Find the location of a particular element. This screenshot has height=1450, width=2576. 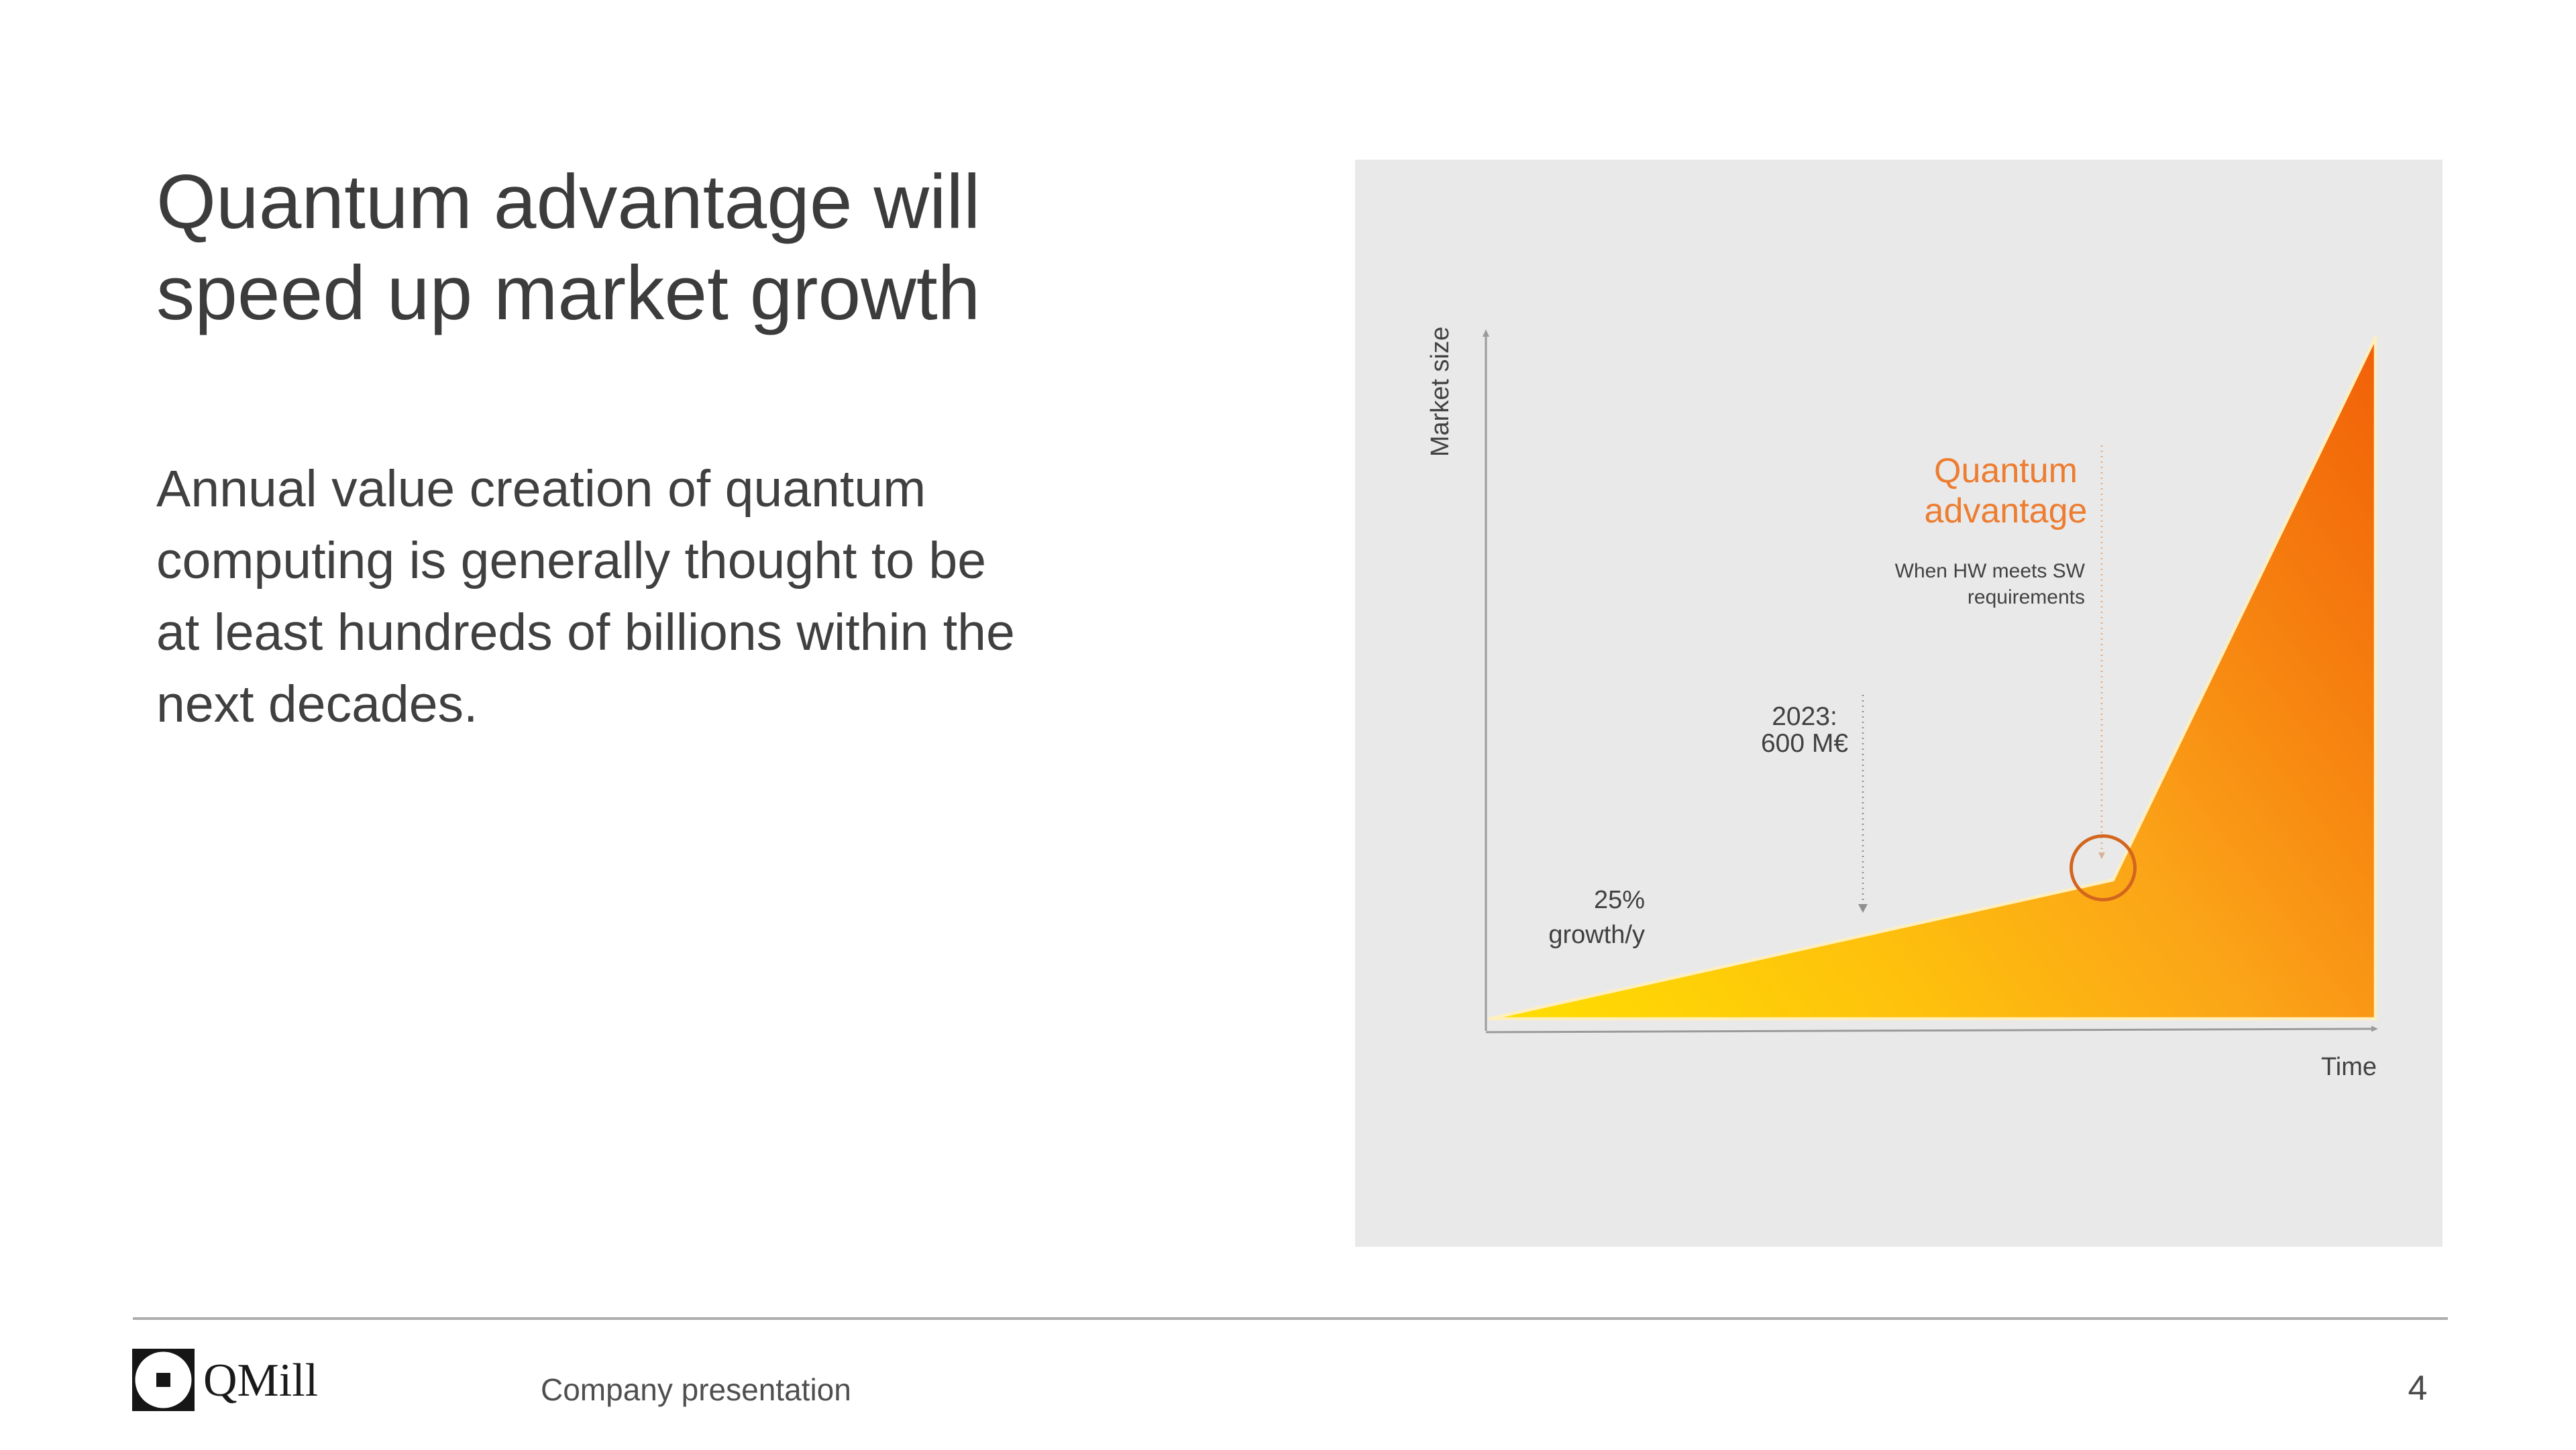

svg-text: QMill is located at coordinates (260, 1380).